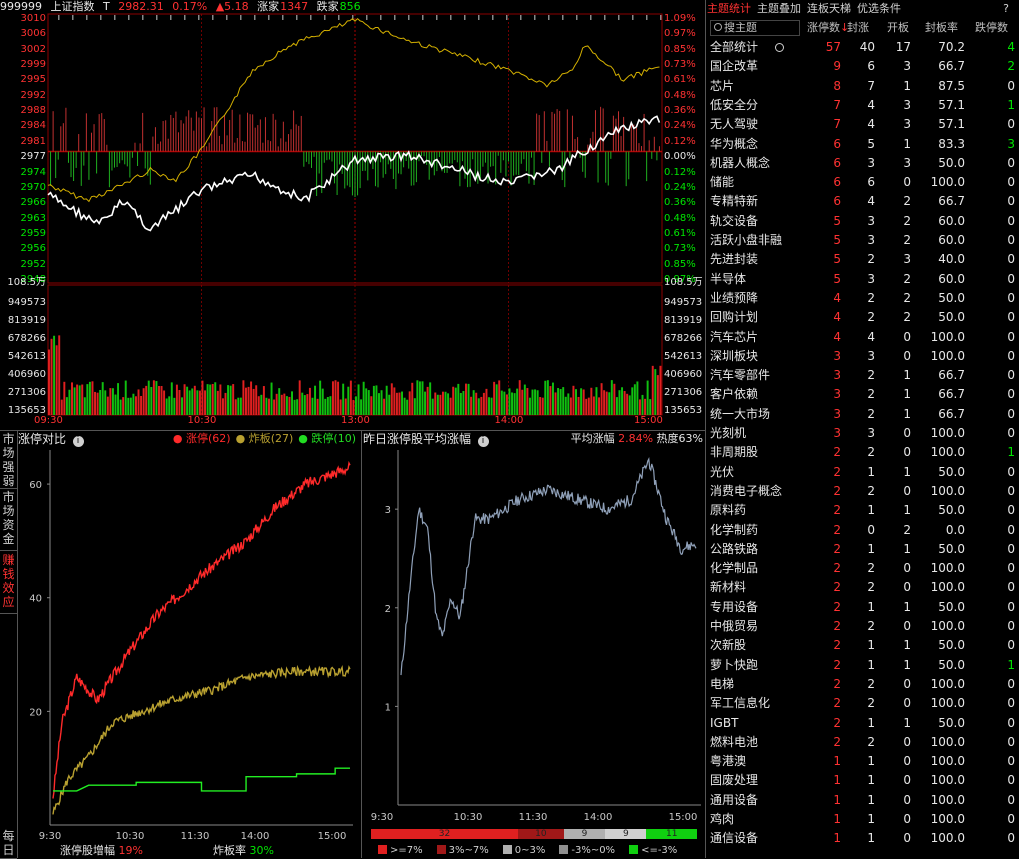  I want to click on price-tick-left: 2966, so click(33, 203).